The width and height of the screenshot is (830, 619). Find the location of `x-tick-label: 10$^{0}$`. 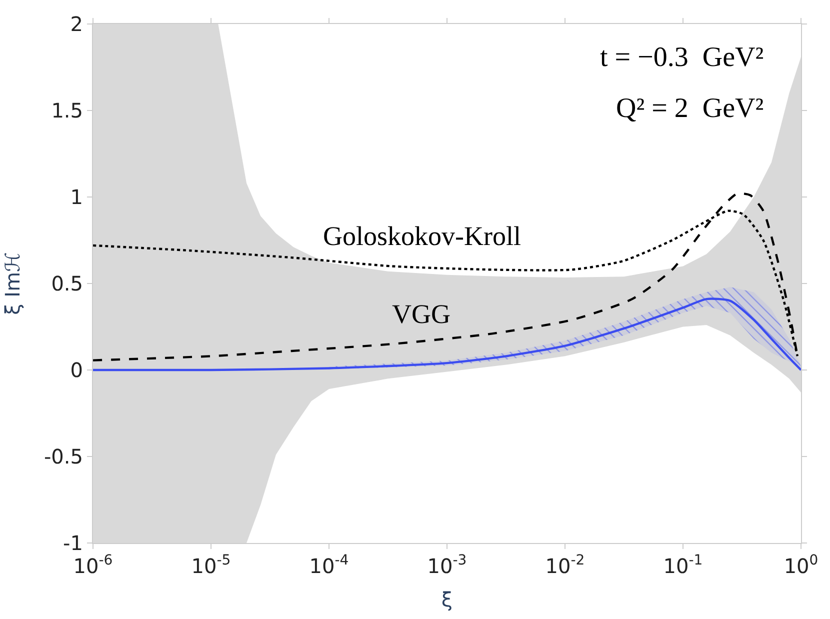

x-tick-label: 10$^{0}$ is located at coordinates (801, 565).